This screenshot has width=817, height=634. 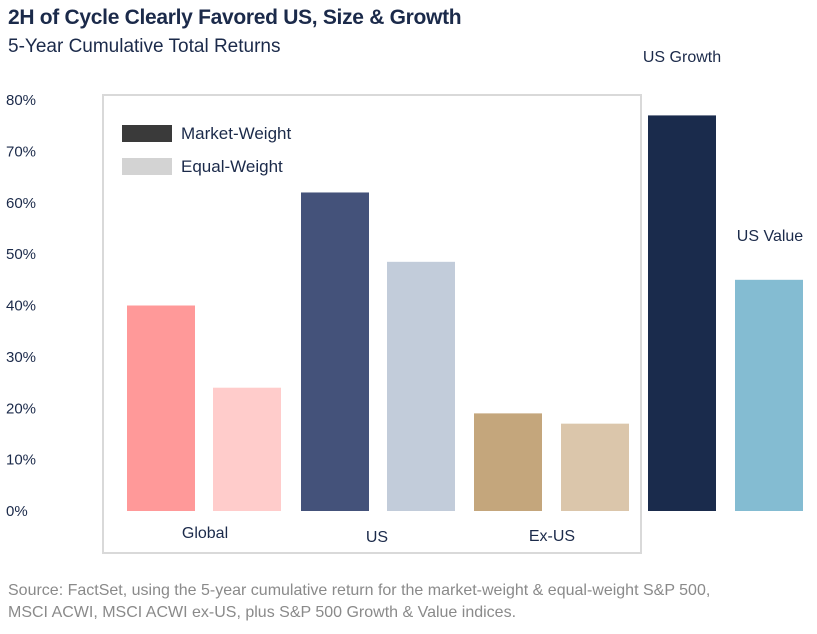 I want to click on bar-us-market-weight, so click(x=335, y=351).